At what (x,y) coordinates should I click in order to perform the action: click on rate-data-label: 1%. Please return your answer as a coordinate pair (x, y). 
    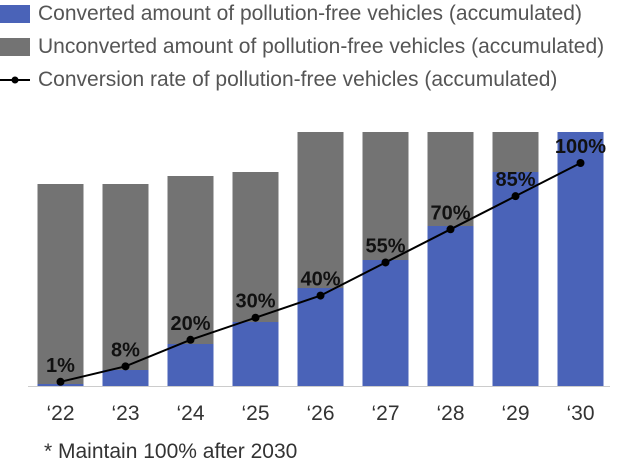
    Looking at the image, I should click on (60, 366).